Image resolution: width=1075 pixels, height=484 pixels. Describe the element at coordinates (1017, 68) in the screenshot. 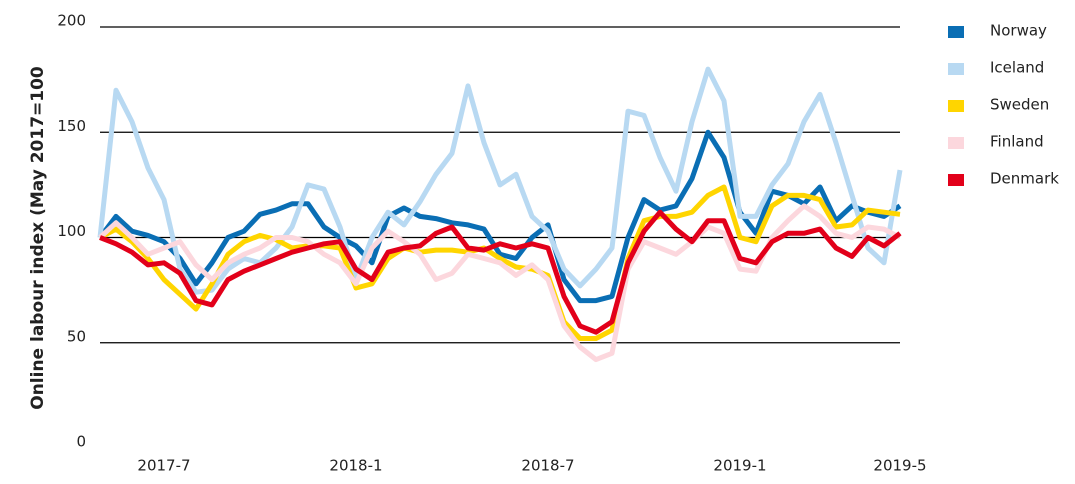

I see `legend-label: Iceland` at that location.